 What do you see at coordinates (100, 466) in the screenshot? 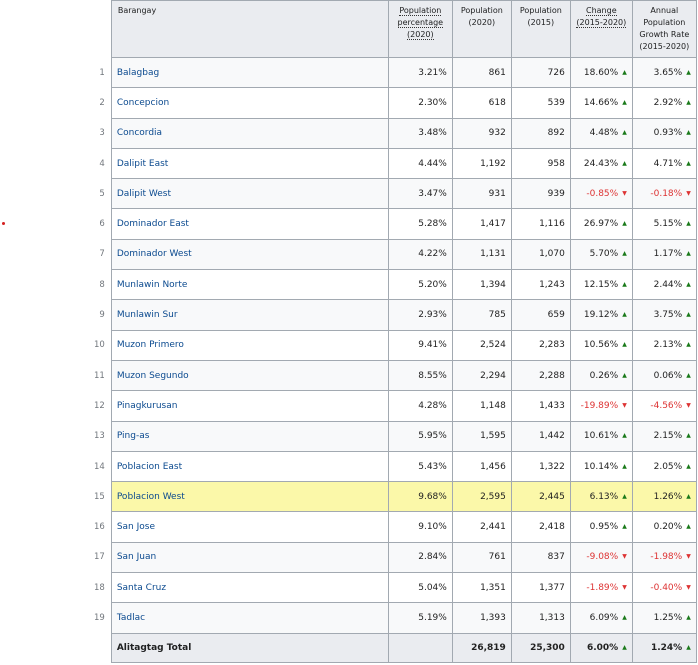
I see `row-index: 14` at bounding box center [100, 466].